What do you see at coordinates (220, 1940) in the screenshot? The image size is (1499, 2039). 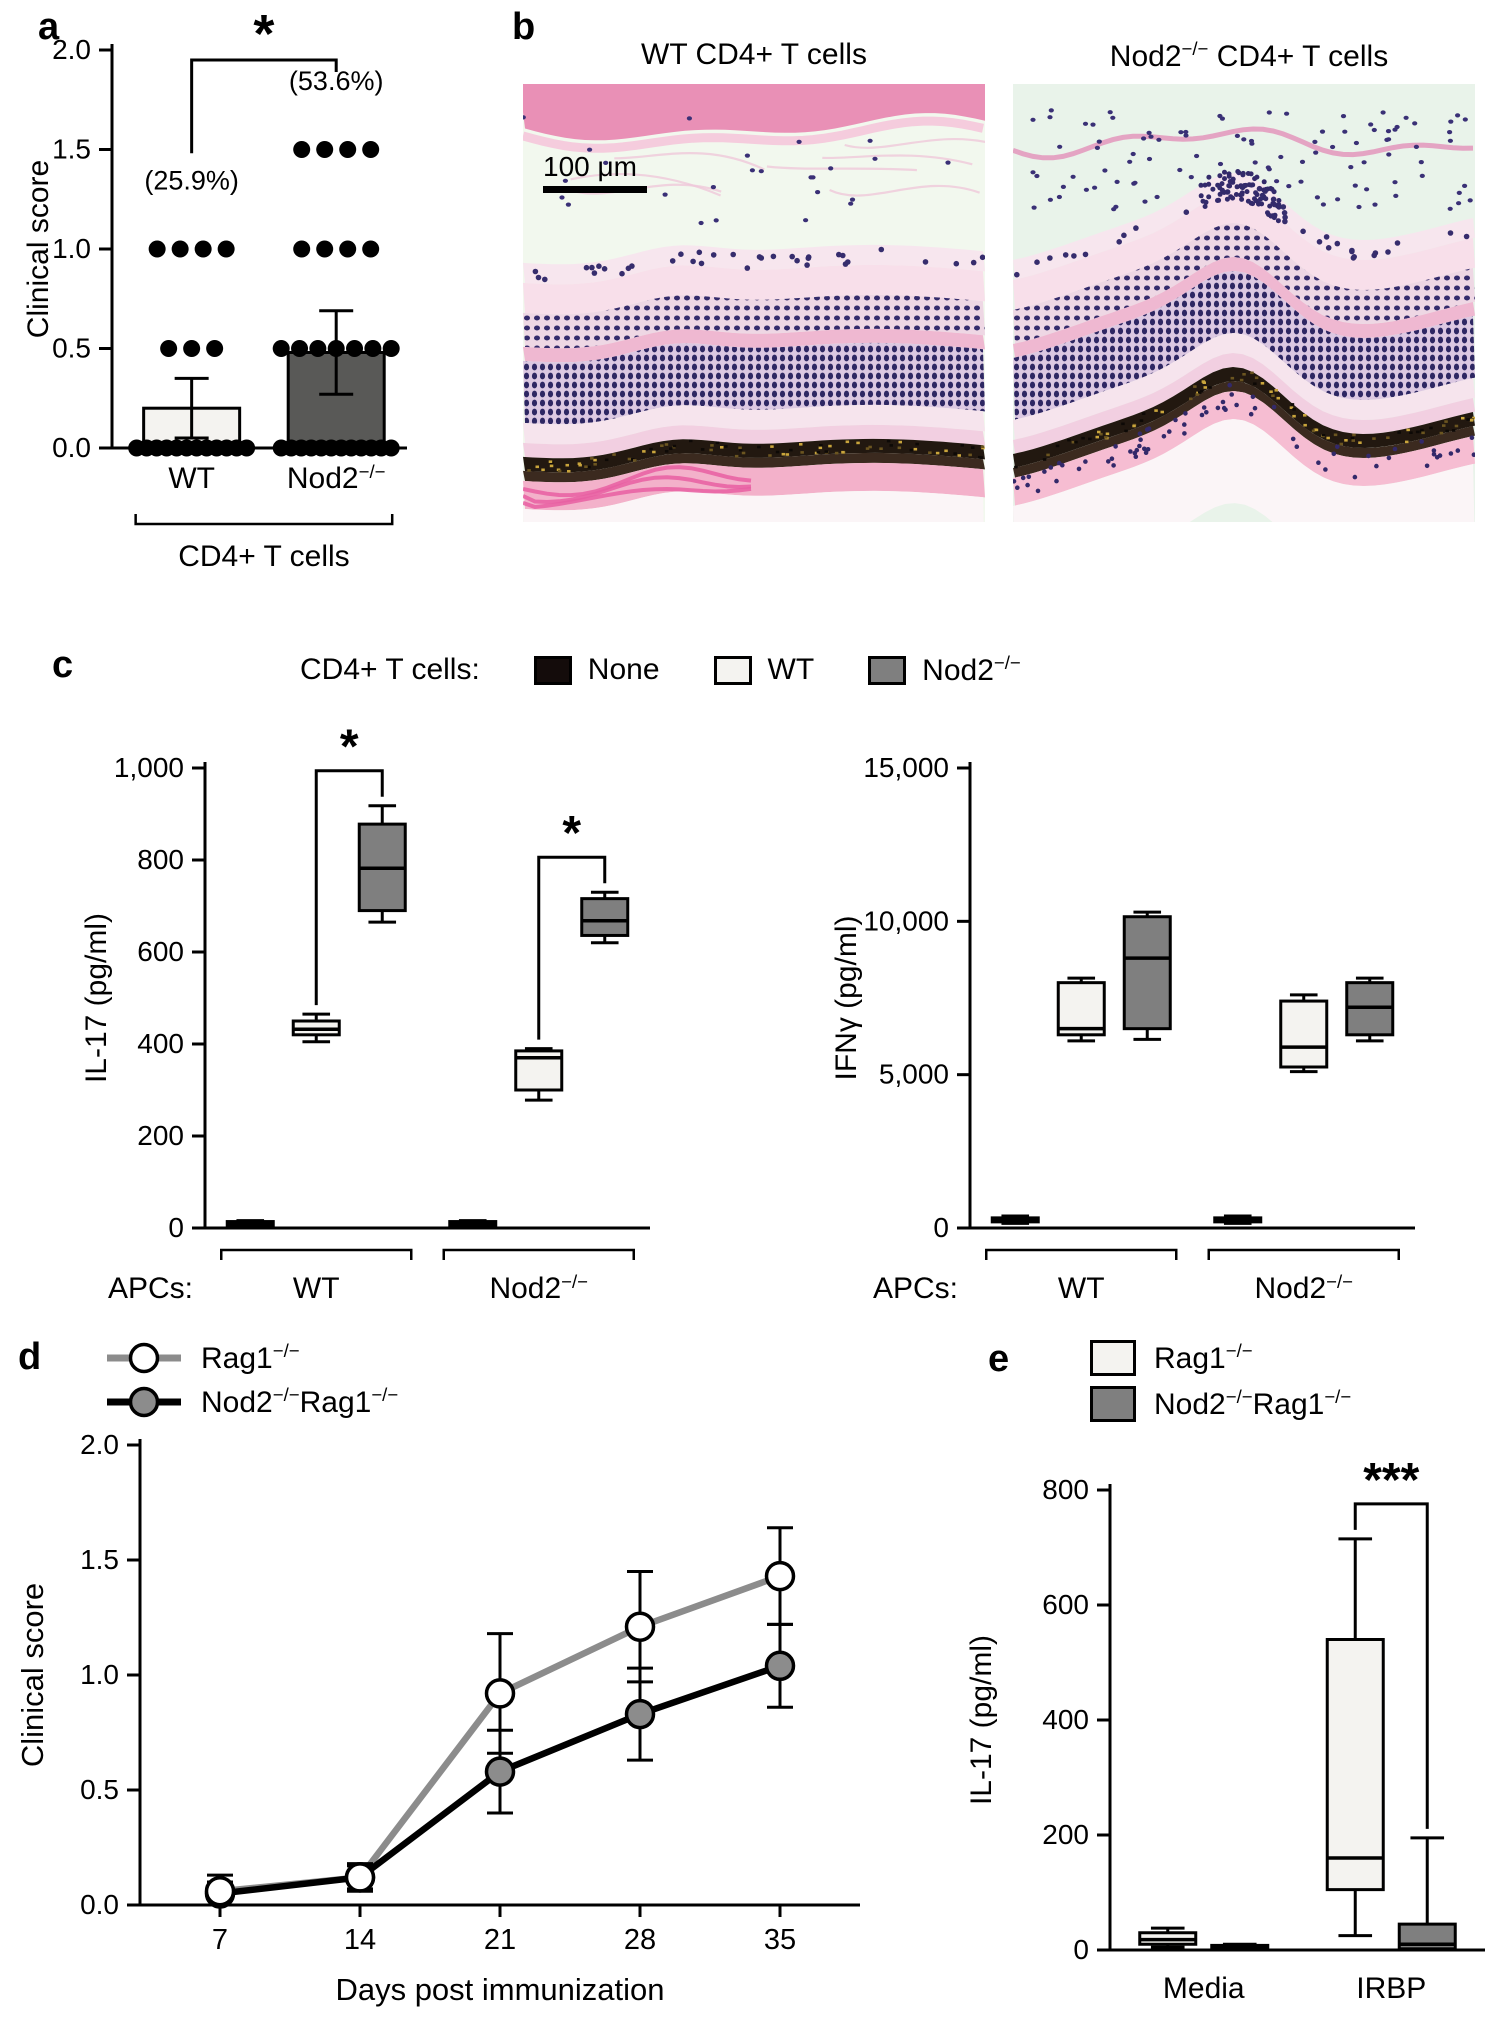 I see `svg-text: 7` at bounding box center [220, 1940].